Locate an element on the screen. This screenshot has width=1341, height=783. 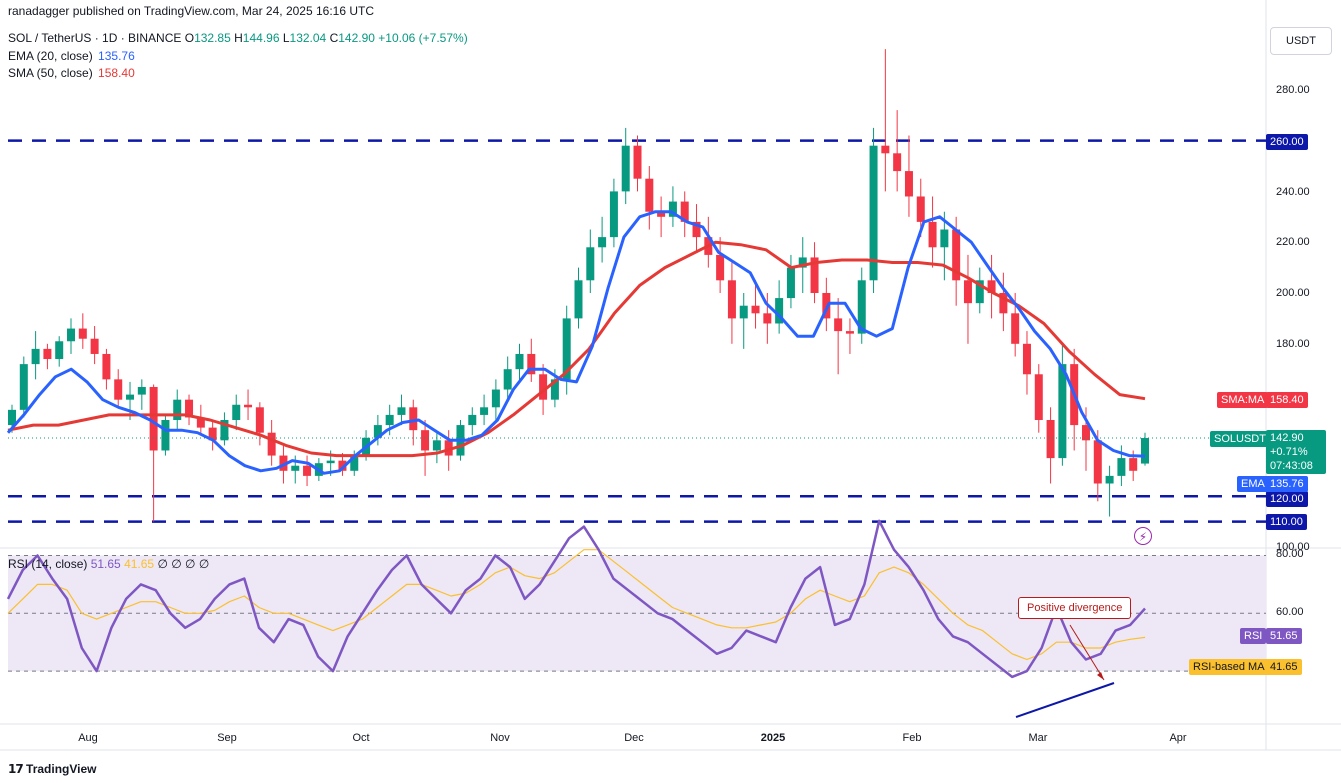
rsi-legend-ma: 41.65 is located at coordinates (139, 564).